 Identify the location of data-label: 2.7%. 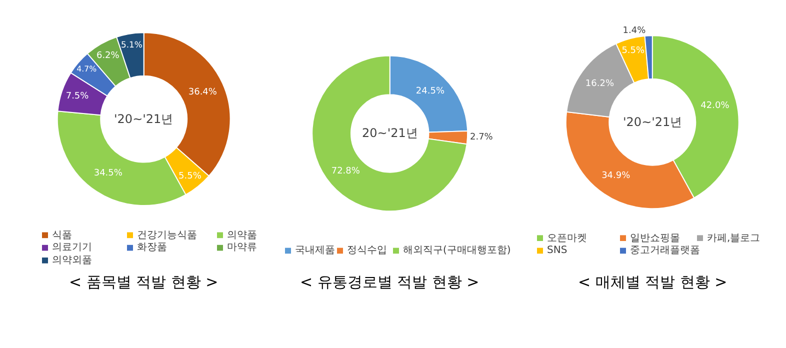
(482, 137).